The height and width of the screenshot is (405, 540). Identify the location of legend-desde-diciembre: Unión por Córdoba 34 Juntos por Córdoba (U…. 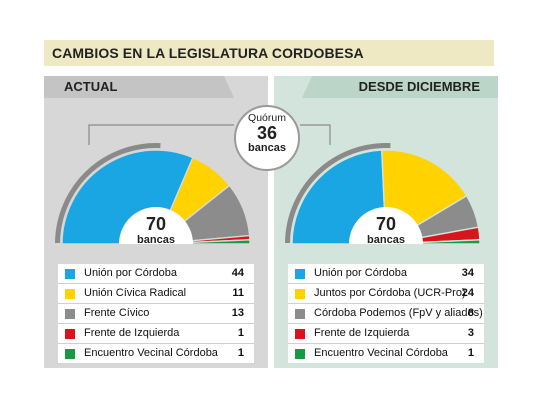
(386, 313).